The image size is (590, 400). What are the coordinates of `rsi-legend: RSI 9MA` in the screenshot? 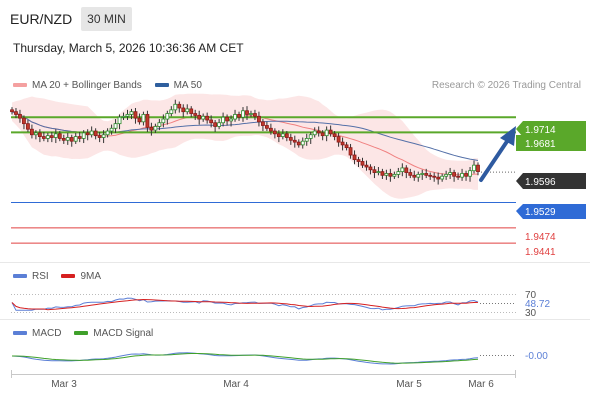 It's located at (57, 276).